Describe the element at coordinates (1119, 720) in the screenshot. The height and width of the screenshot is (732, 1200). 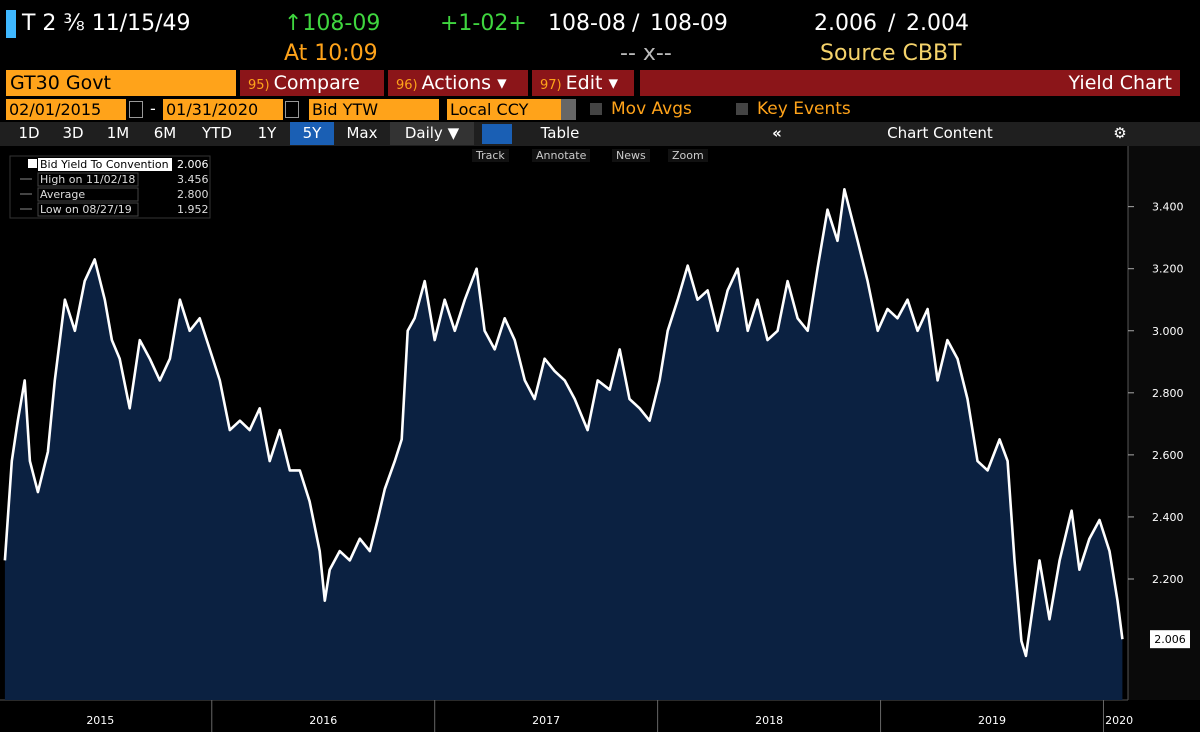
I see `x-tick-label: 2020` at that location.